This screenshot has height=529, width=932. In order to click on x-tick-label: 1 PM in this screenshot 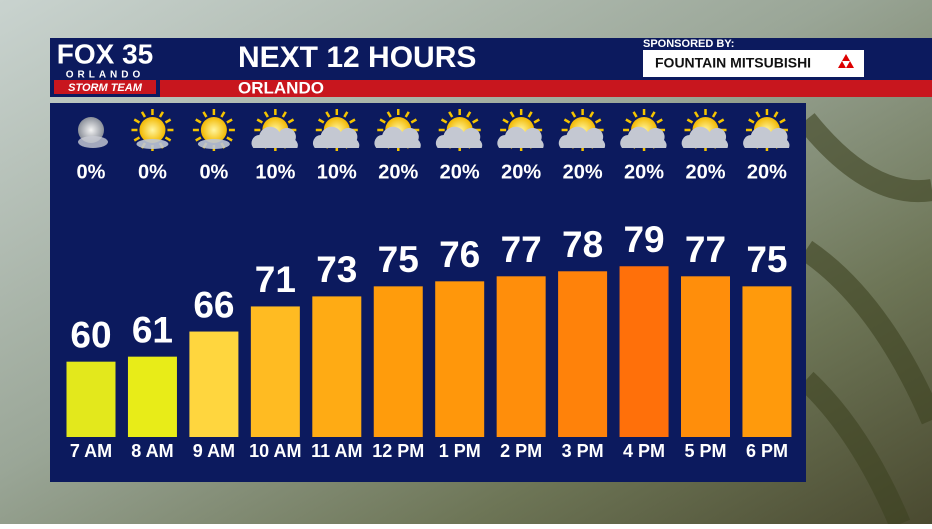, I will do `click(460, 451)`.